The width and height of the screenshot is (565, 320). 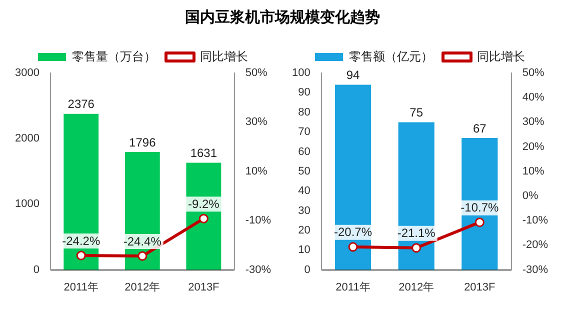 What do you see at coordinates (142, 241) in the screenshot?
I see `data-label: -24.4%` at bounding box center [142, 241].